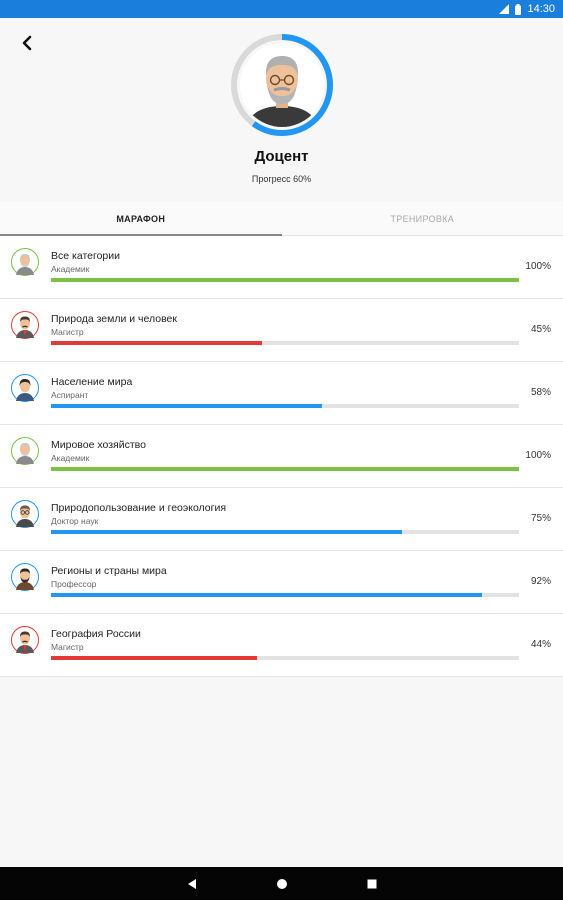  I want to click on nav-recents-button, so click(372, 884).